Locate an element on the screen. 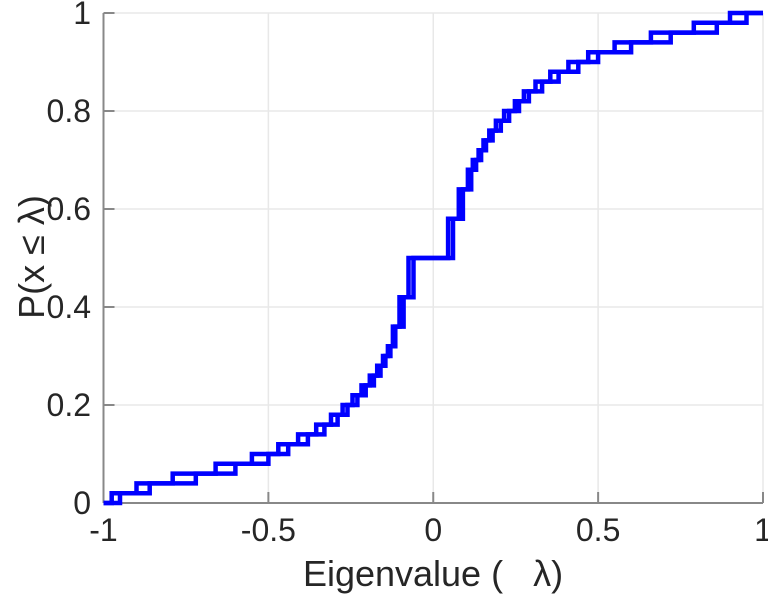  y-tick-label: 0.4 is located at coordinates (69, 307).